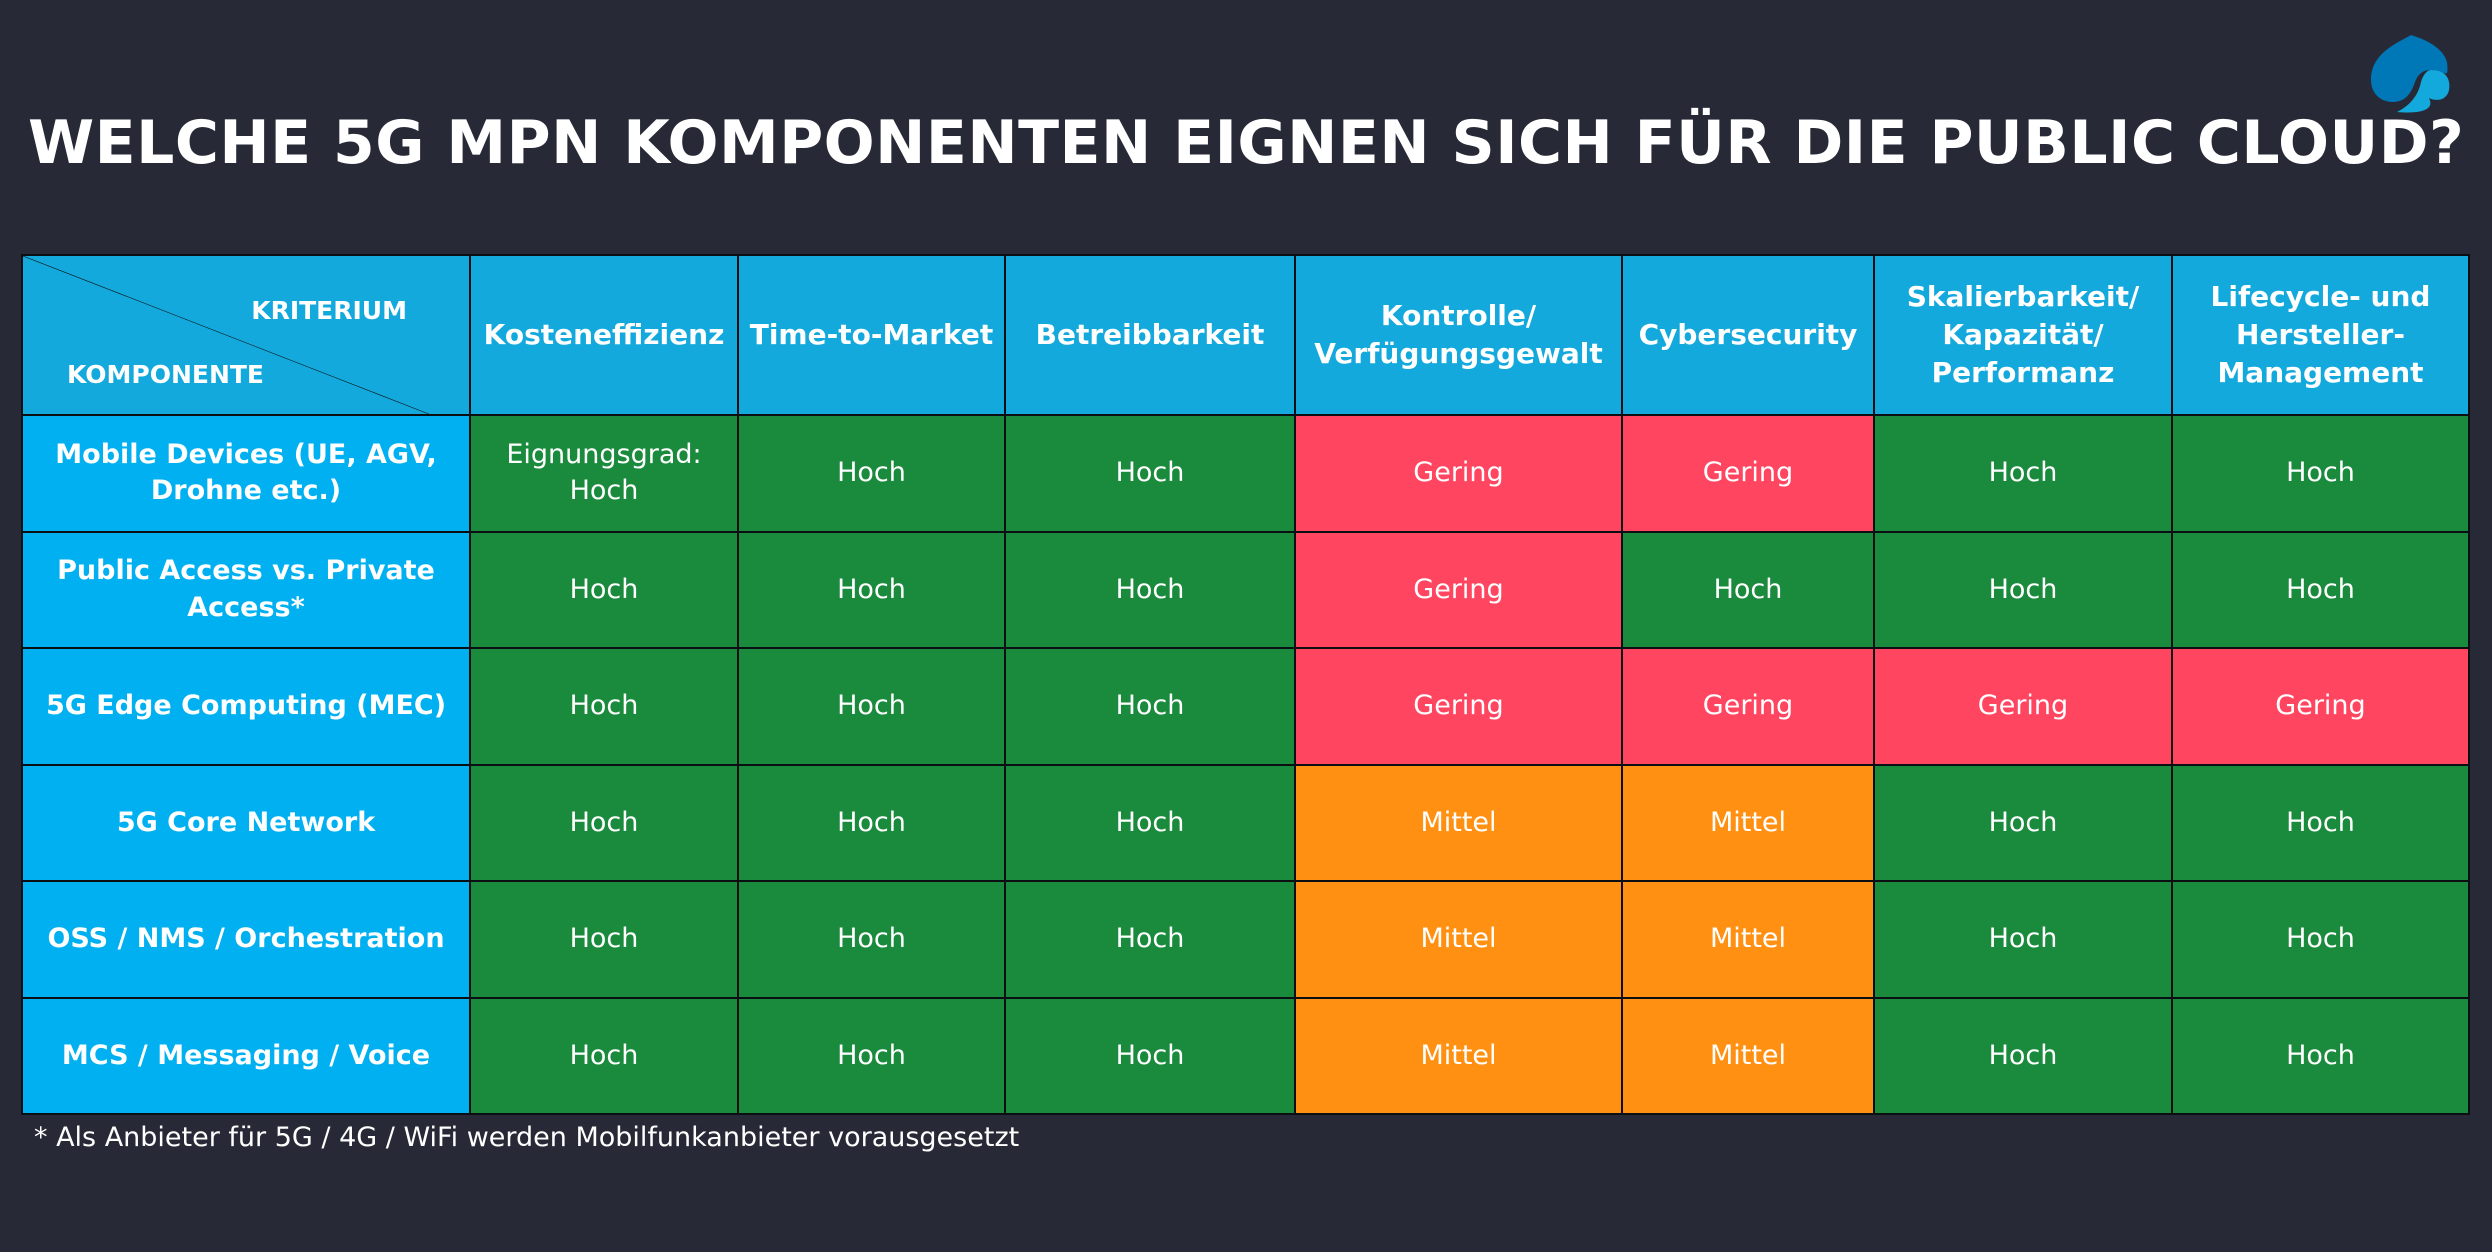 The image size is (2492, 1252). Describe the element at coordinates (1748, 335) in the screenshot. I see `column-header: Cybersecurity` at that location.